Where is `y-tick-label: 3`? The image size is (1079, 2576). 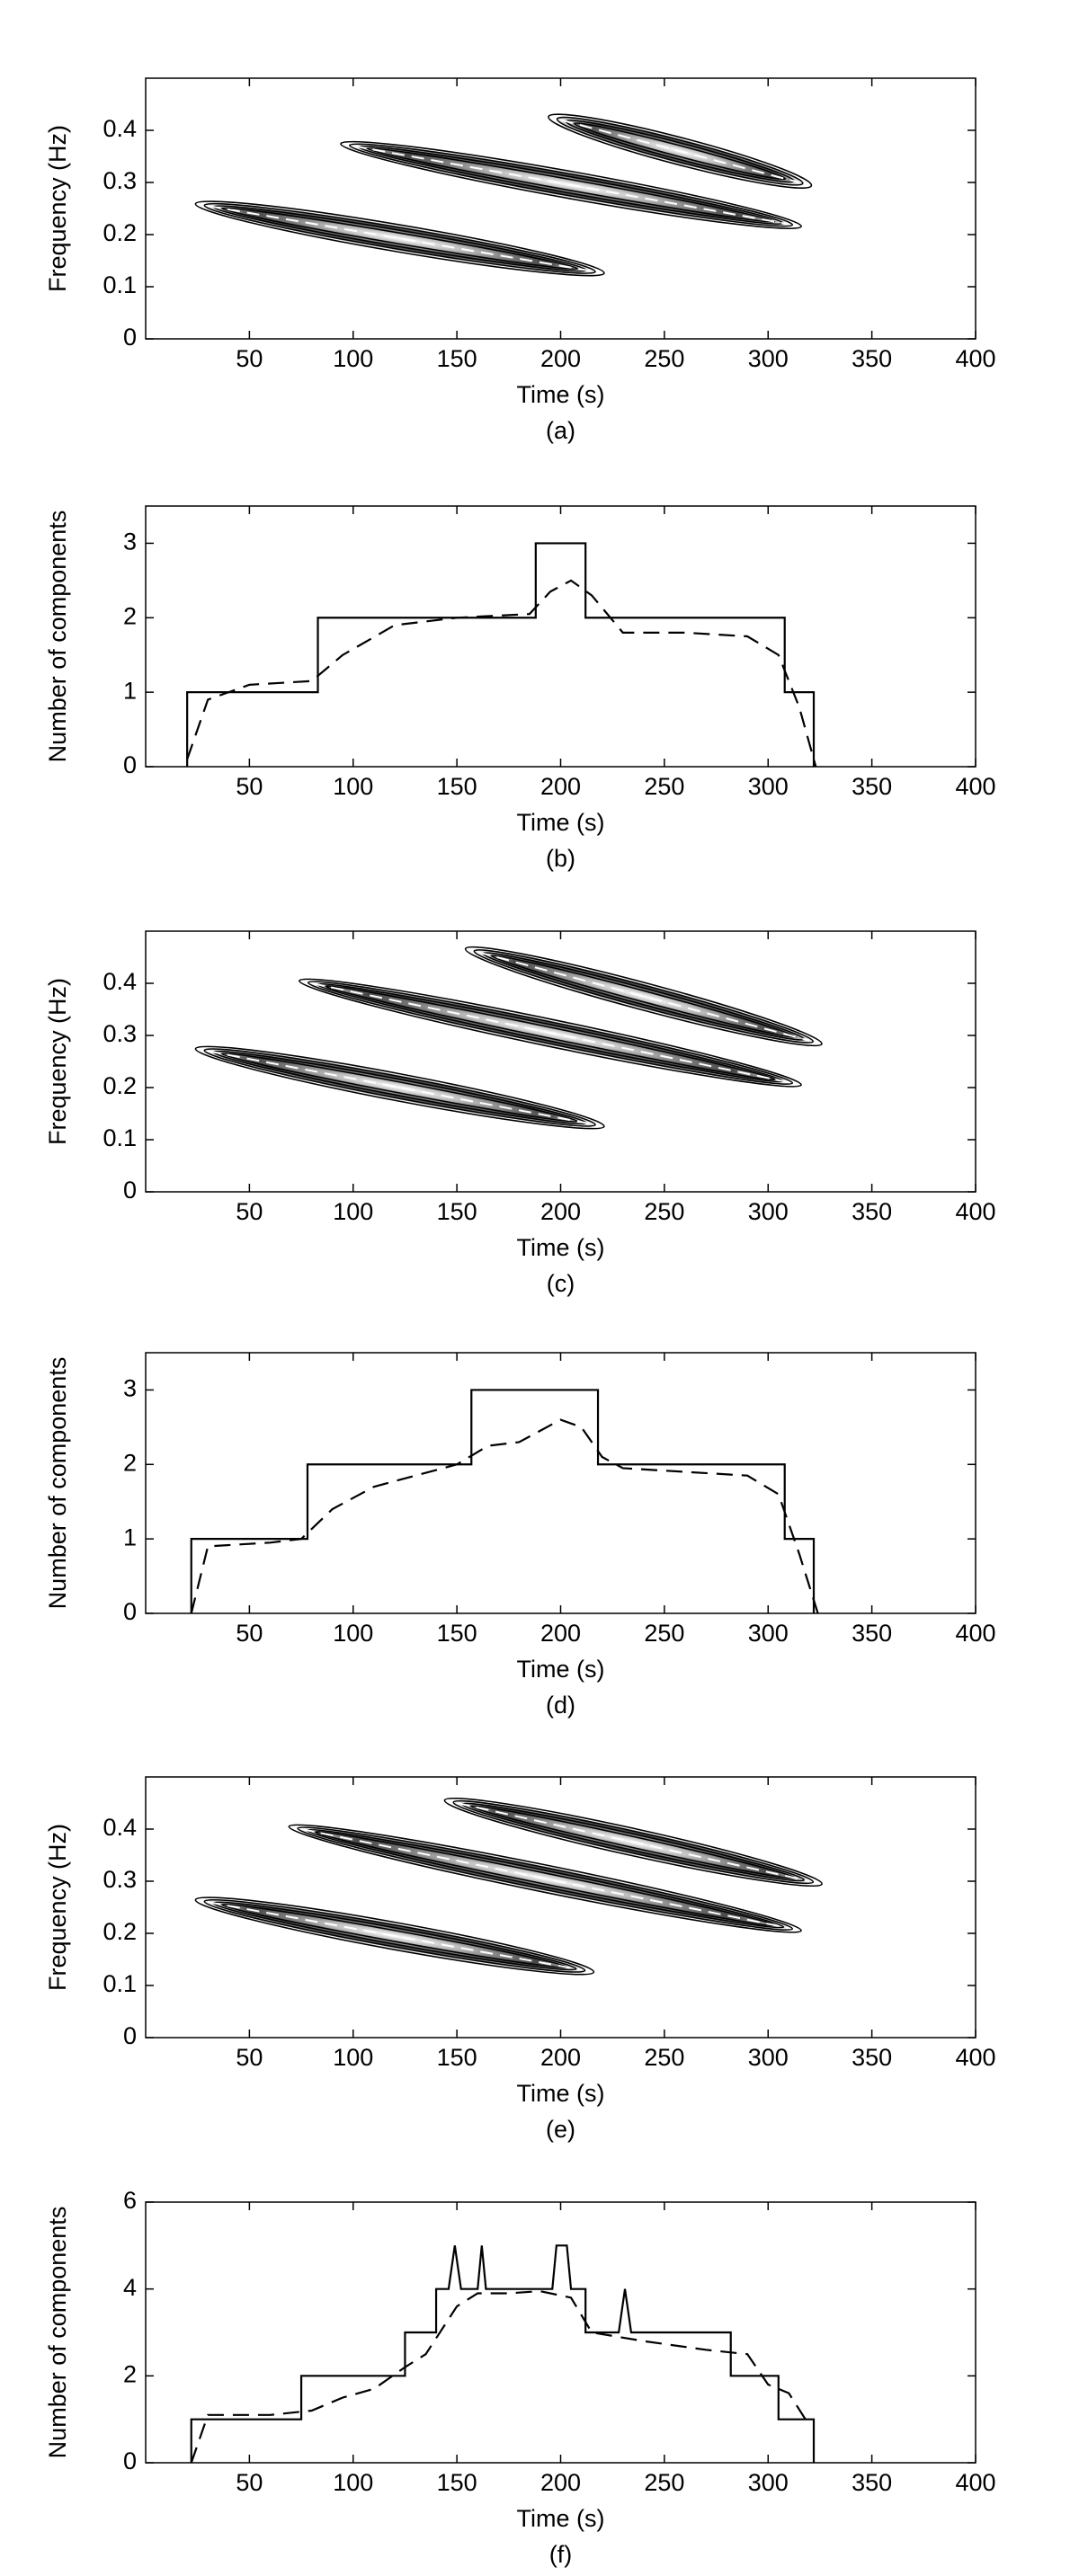
y-tick-label: 3 is located at coordinates (130, 542).